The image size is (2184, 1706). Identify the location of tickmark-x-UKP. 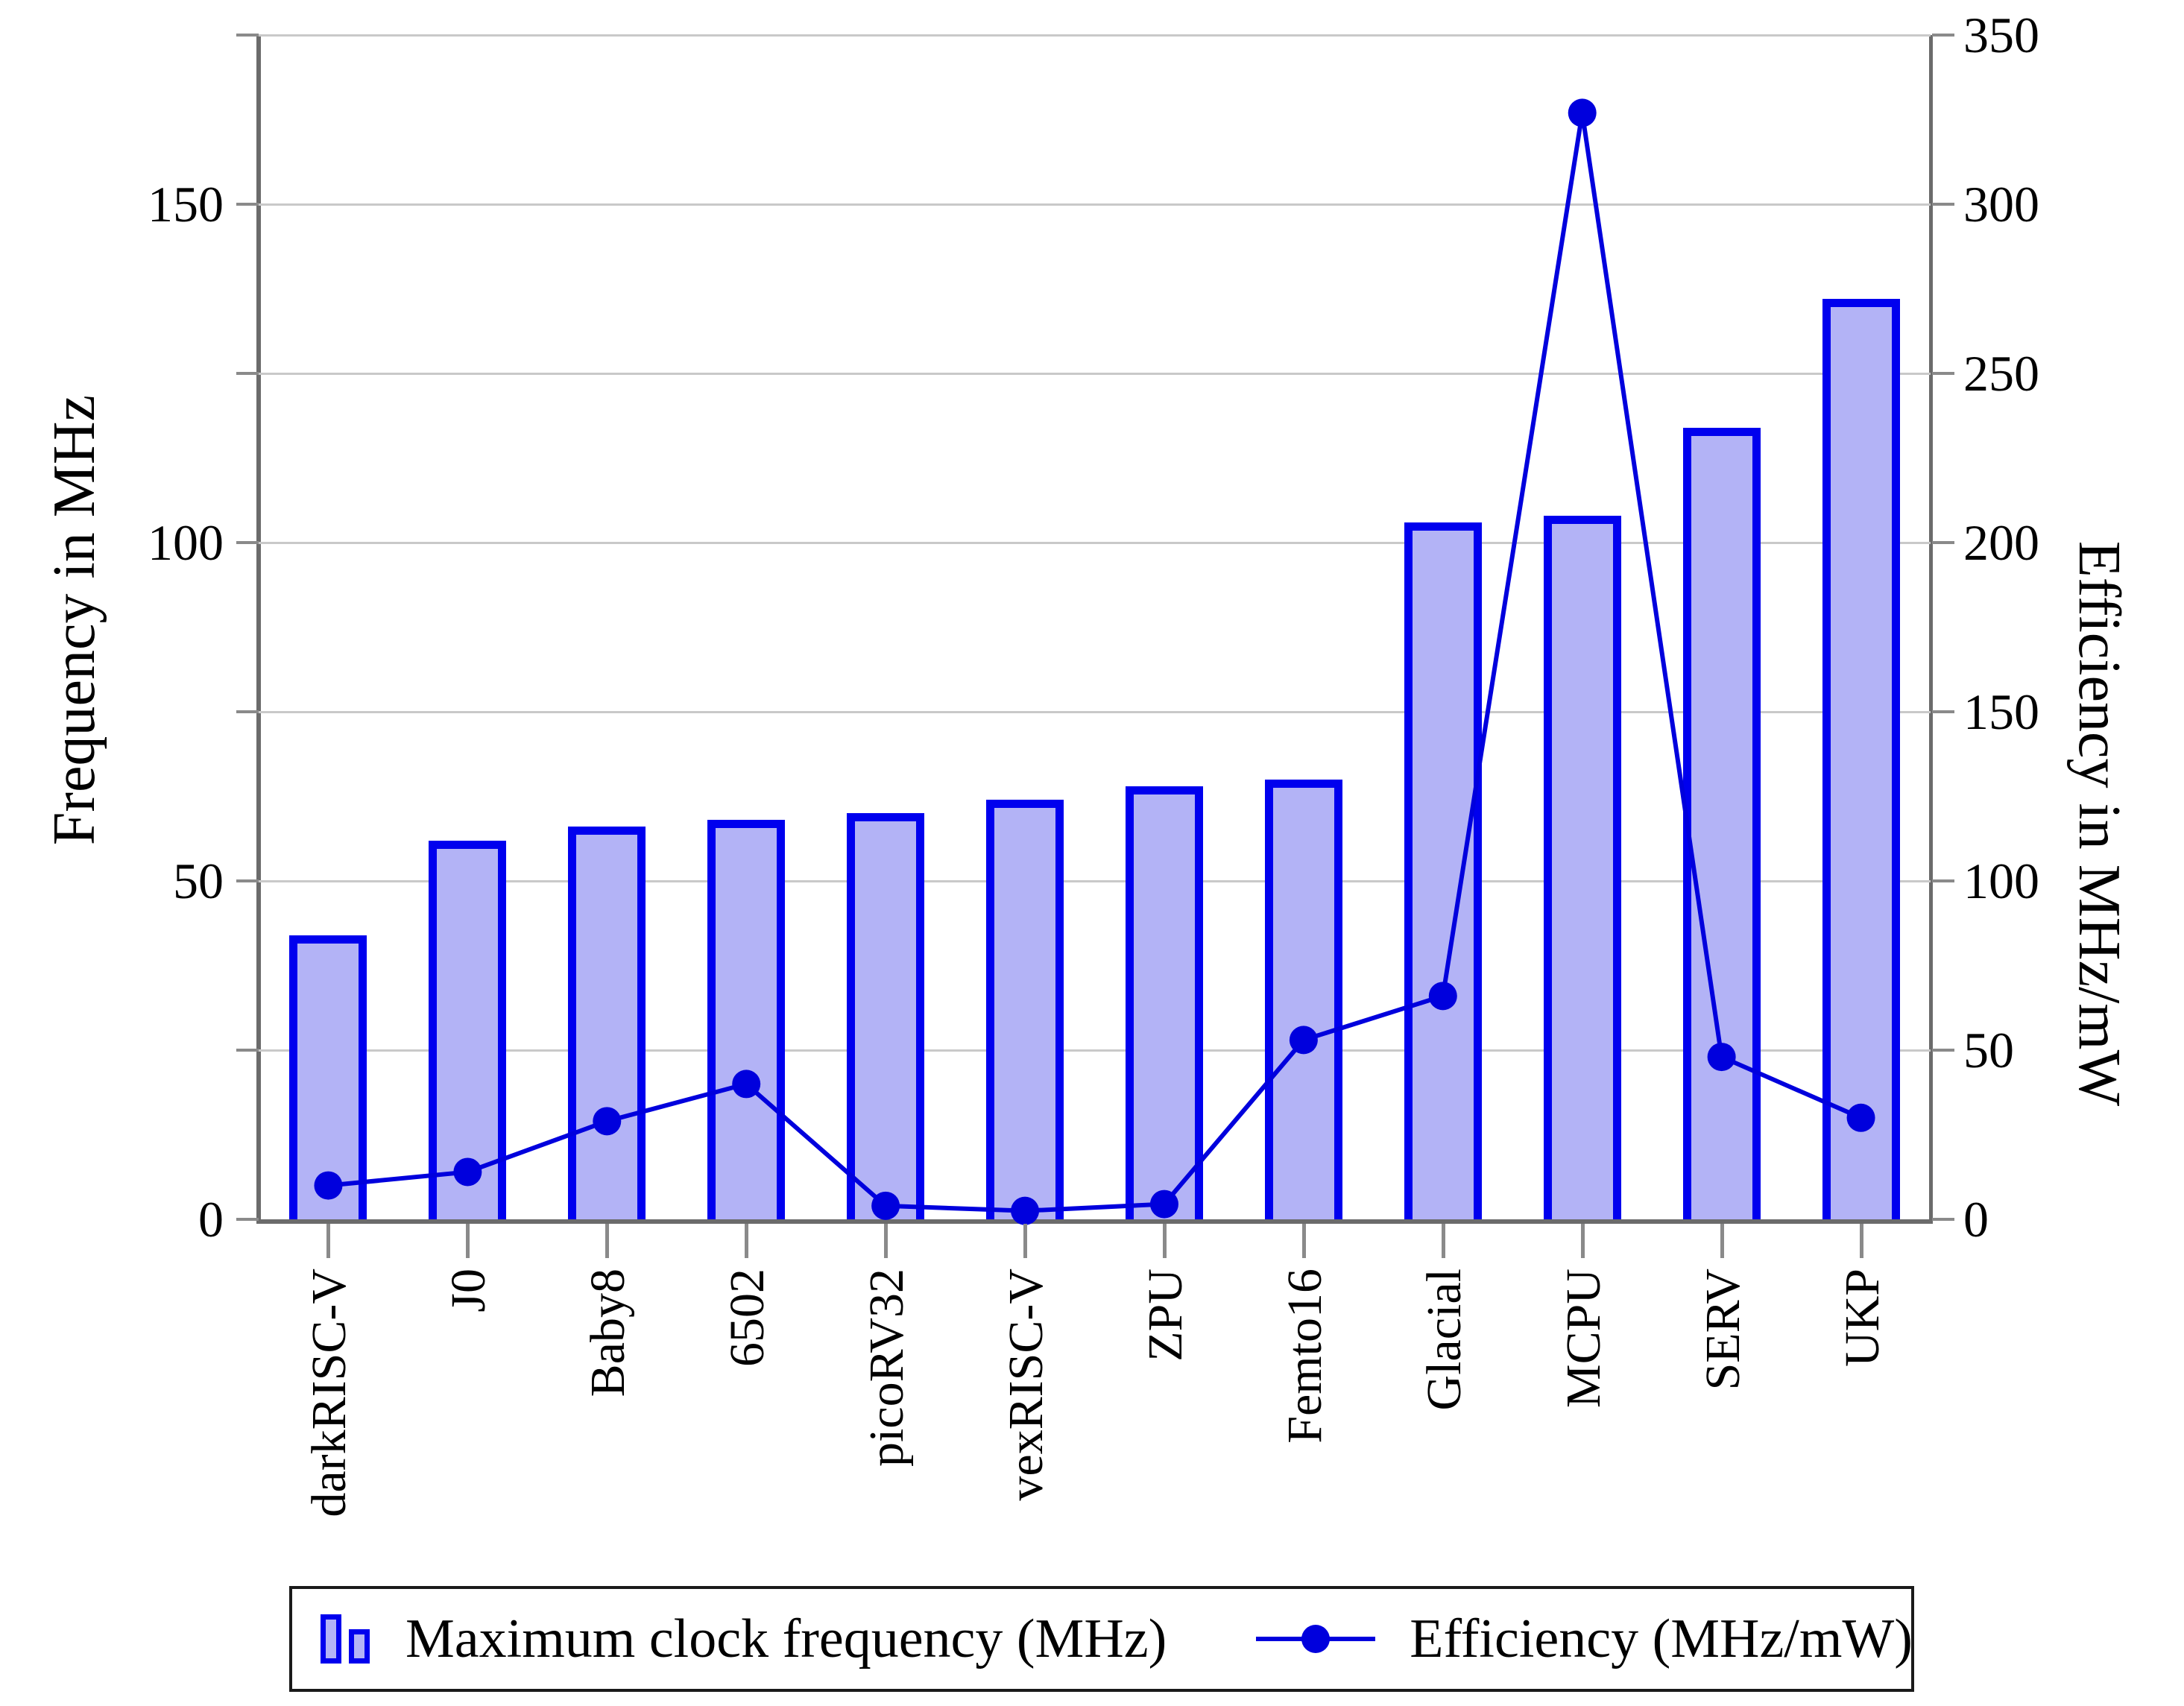
(1861, 1241).